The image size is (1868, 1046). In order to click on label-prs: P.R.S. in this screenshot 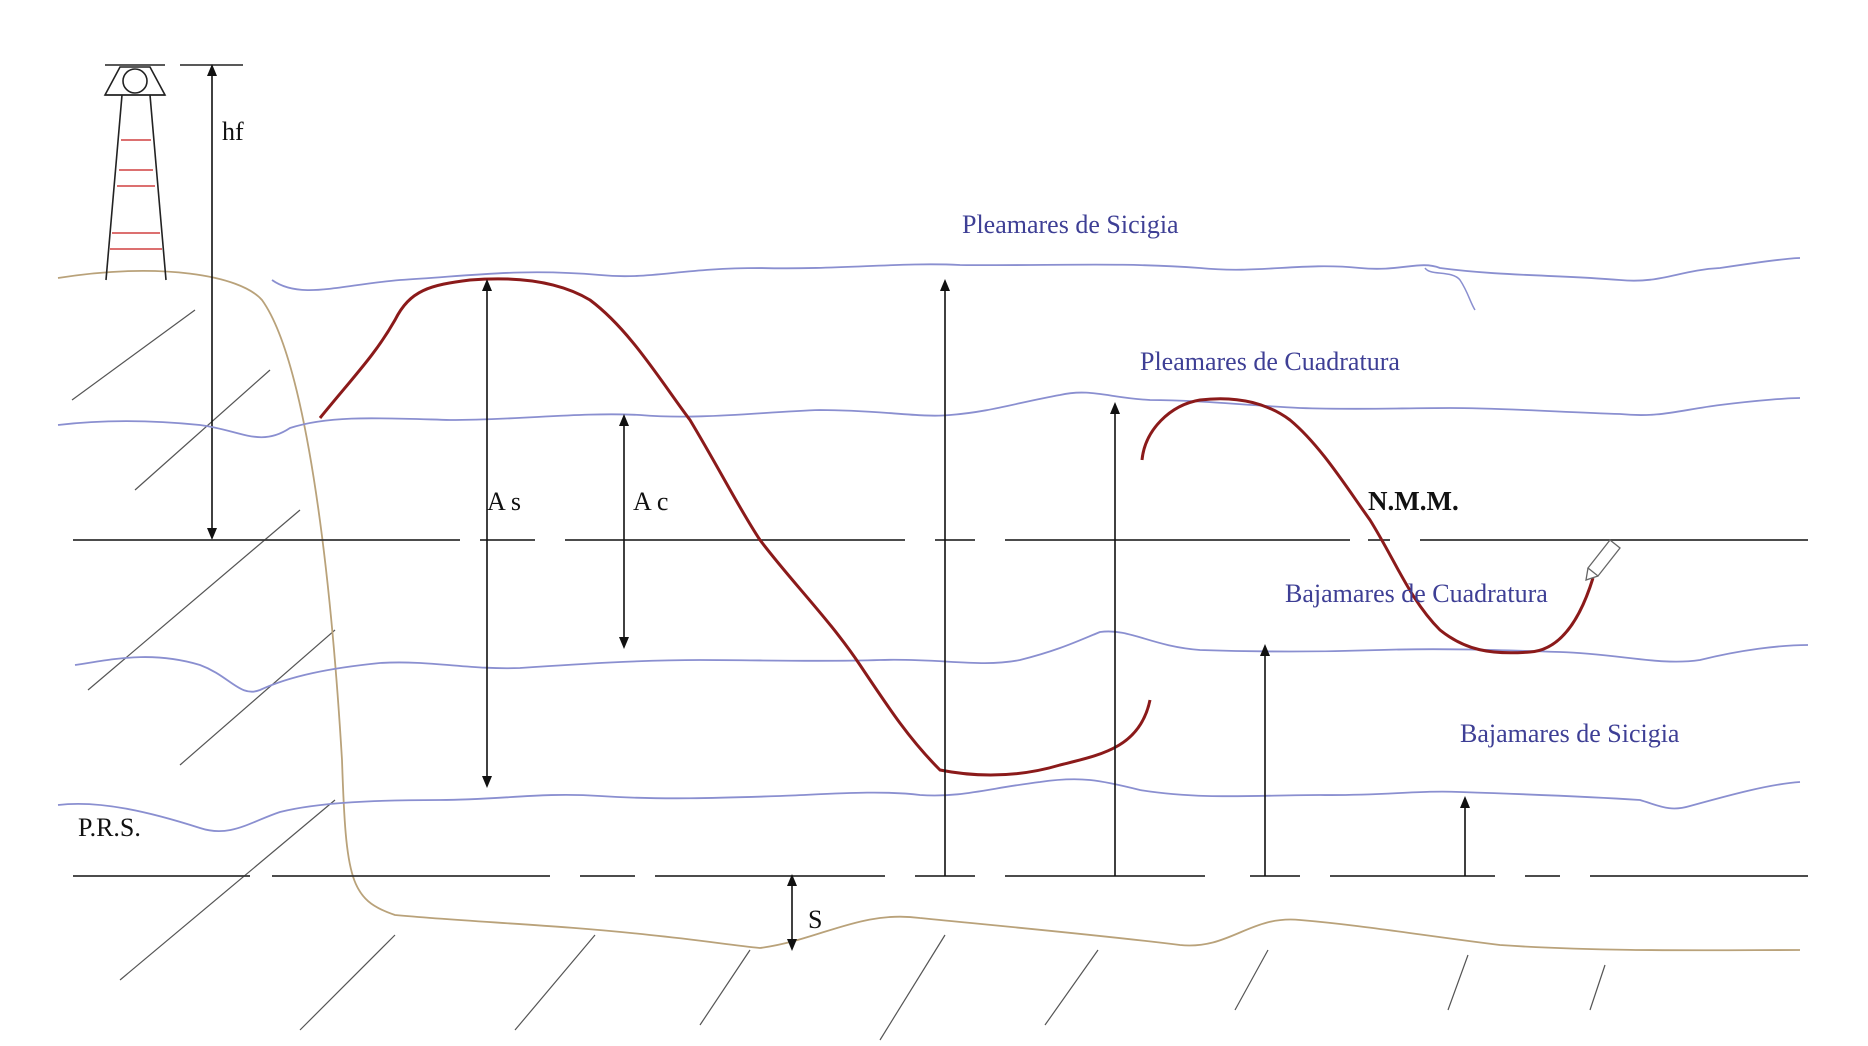, I will do `click(109, 827)`.